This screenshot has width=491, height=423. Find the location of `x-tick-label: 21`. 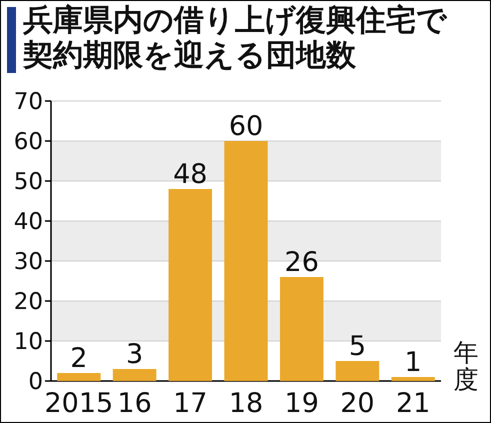

x-tick-label: 21 is located at coordinates (413, 403).